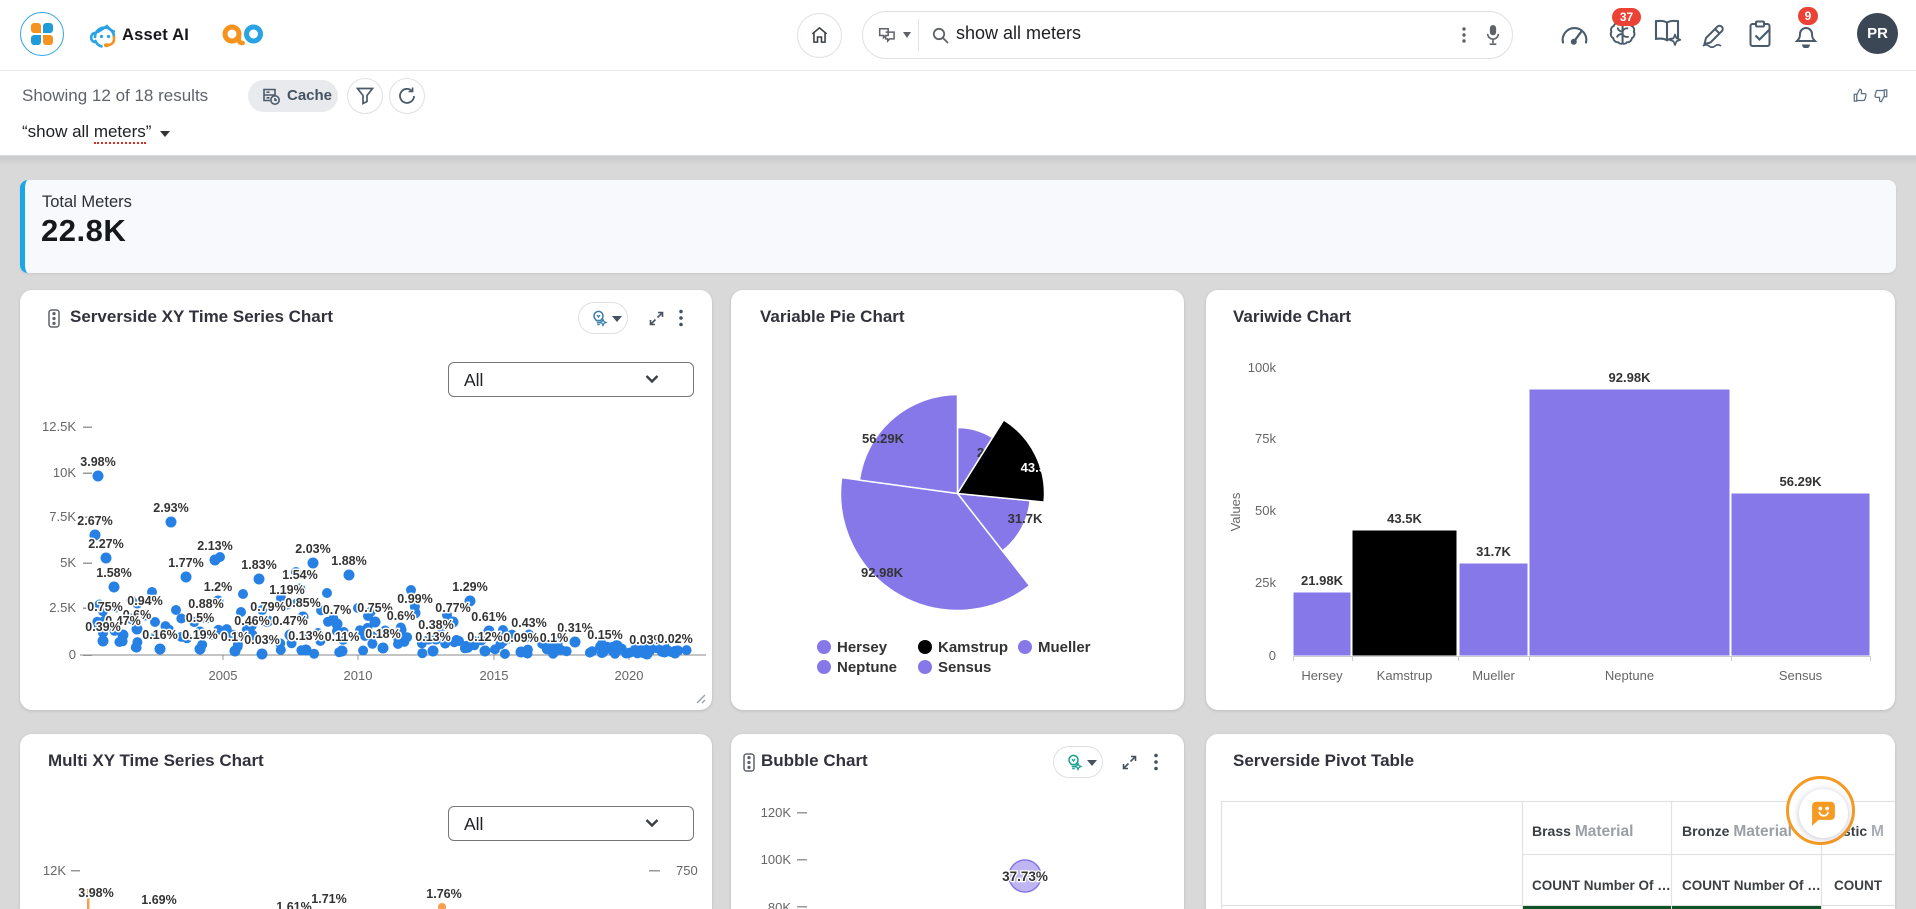  Describe the element at coordinates (113, 573) in the screenshot. I see `svg-text: 1.58%` at that location.